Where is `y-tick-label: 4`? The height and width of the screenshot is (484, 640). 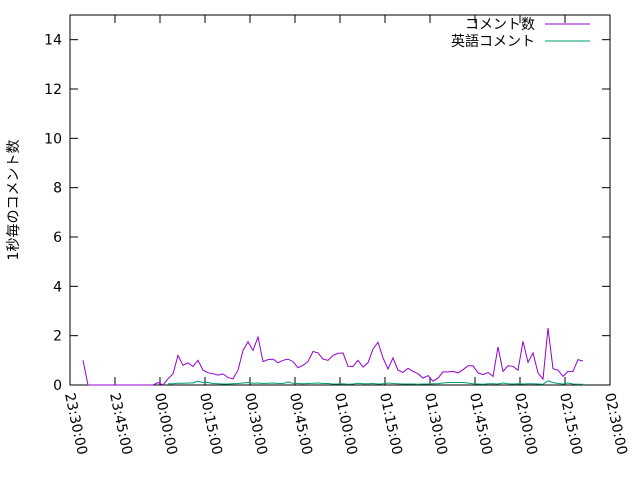
y-tick-label: 4 is located at coordinates (57, 287).